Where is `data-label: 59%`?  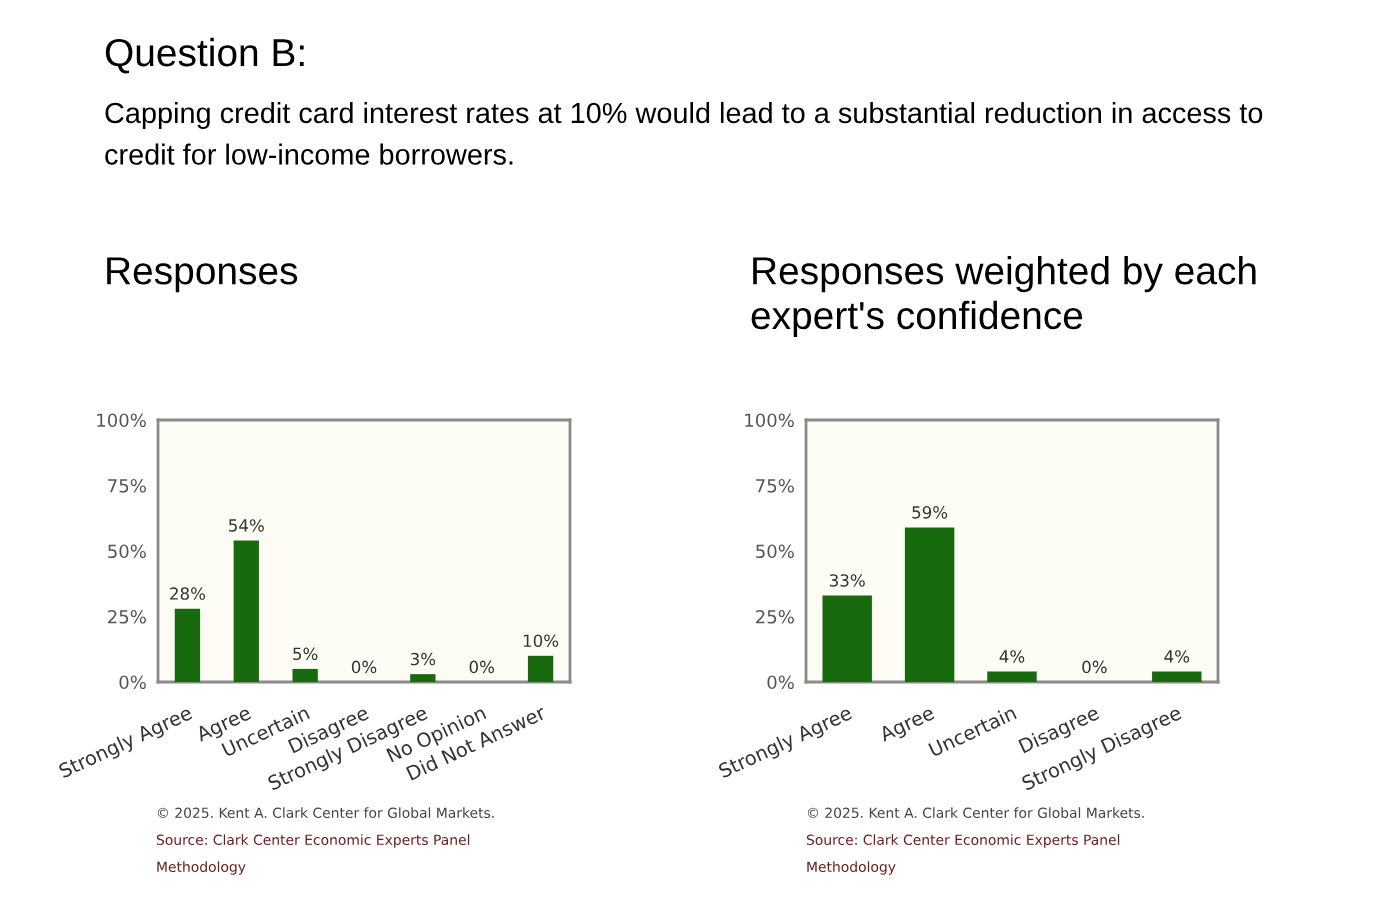
data-label: 59% is located at coordinates (930, 512).